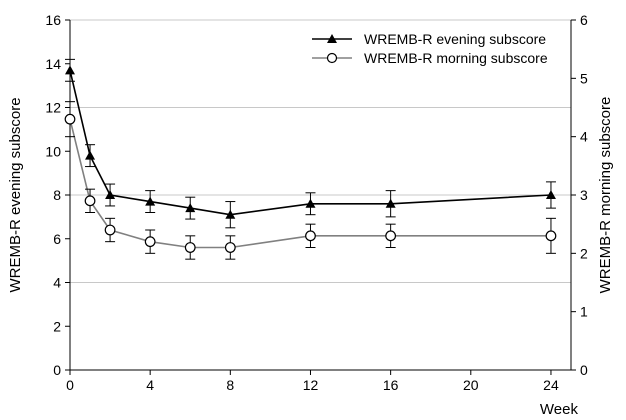  Describe the element at coordinates (70, 385) in the screenshot. I see `x-tick-label: 0` at that location.